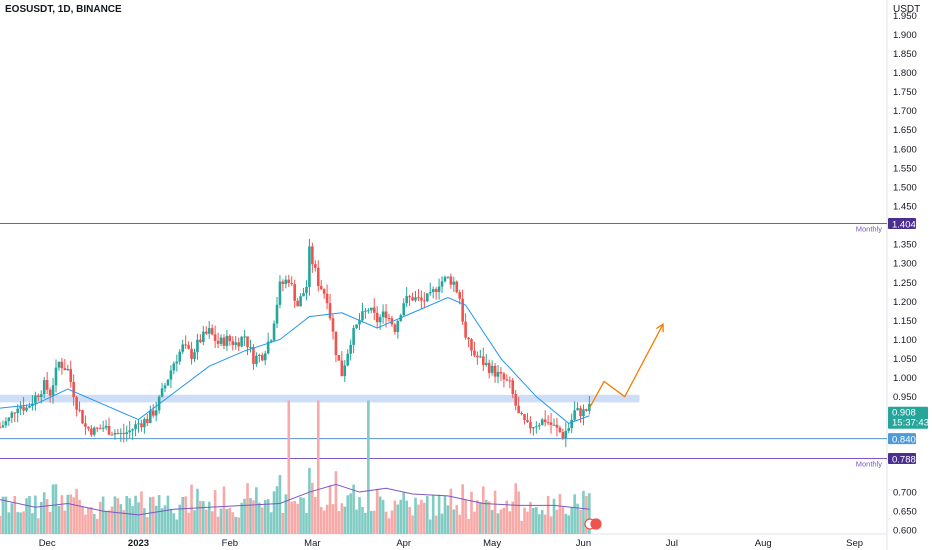  Describe the element at coordinates (596, 524) in the screenshot. I see `flag-icon` at that location.